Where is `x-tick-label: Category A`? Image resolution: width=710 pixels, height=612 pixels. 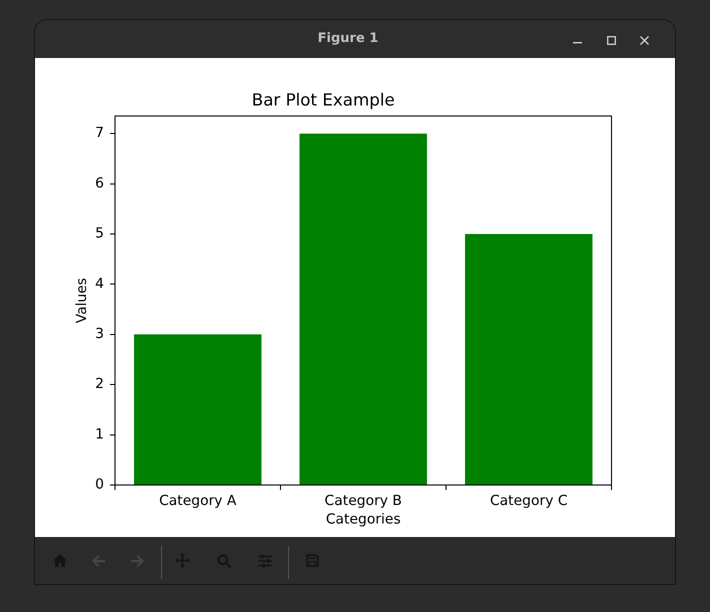 x-tick-label: Category A is located at coordinates (198, 500).